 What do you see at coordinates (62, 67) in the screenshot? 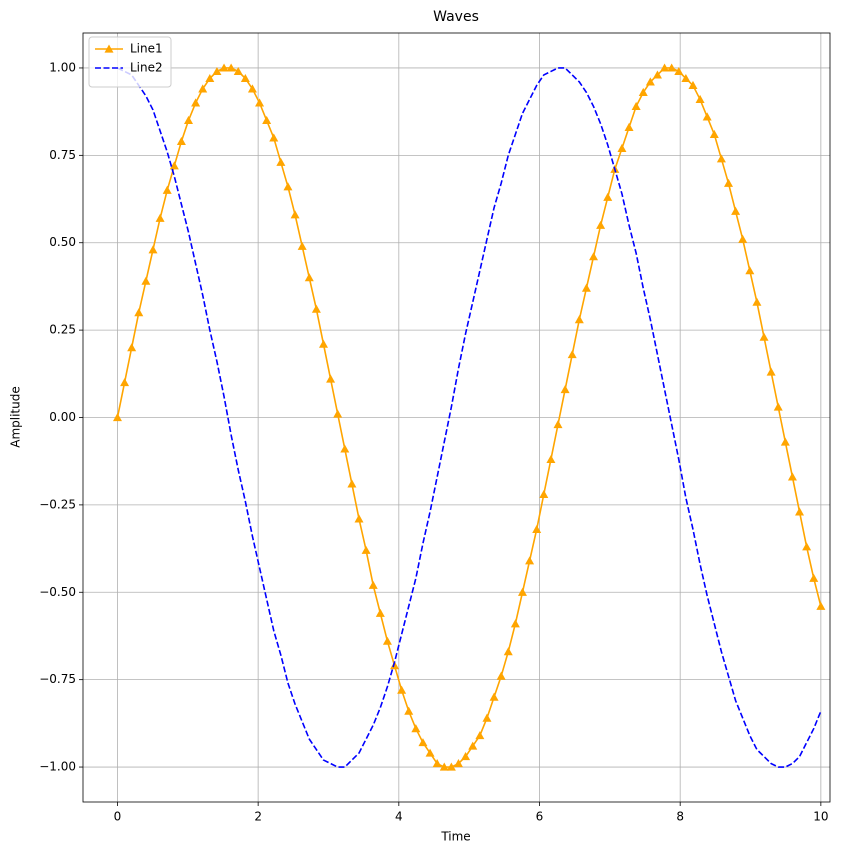
I see `y-tick-label: 1.00` at bounding box center [62, 67].